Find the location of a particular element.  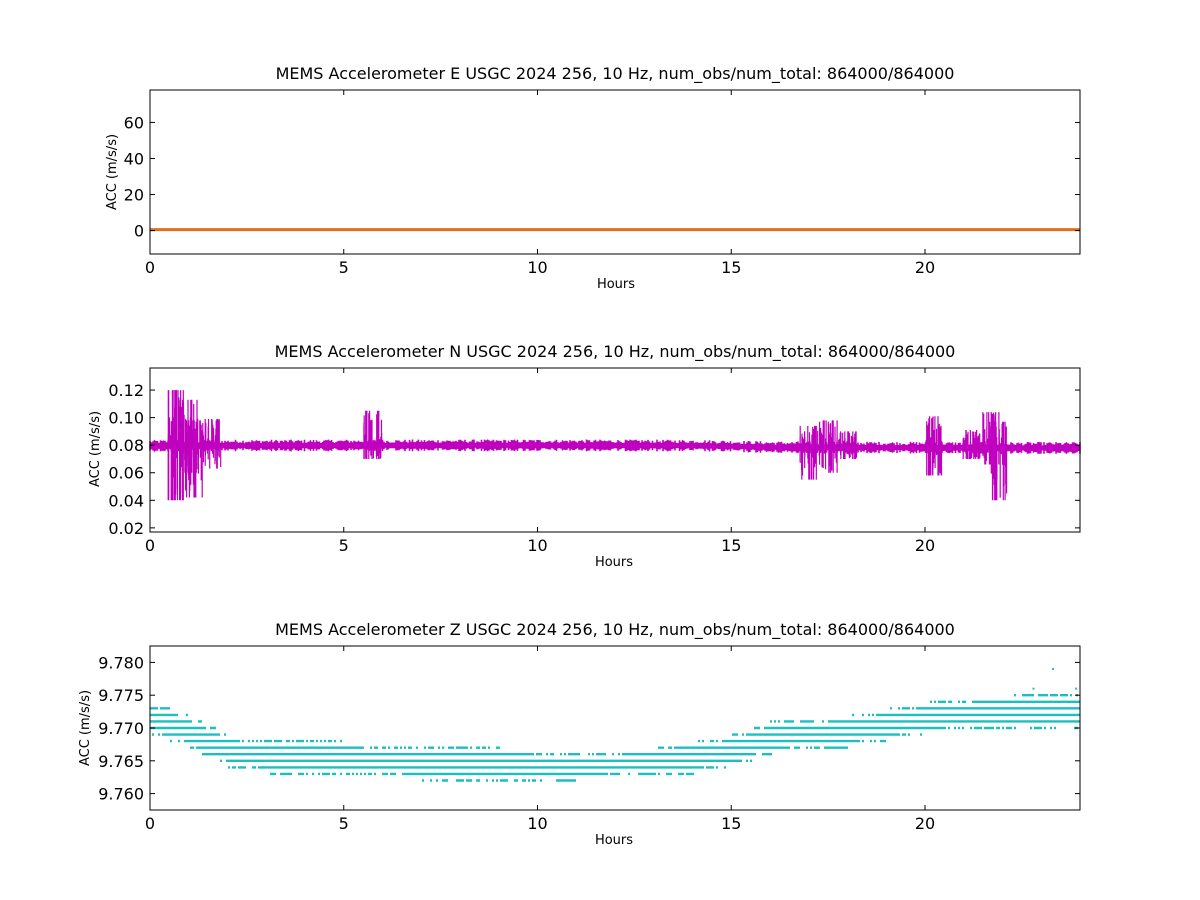

vertical-y-axis-label: ACC (m/s/s) is located at coordinates (85, 728).